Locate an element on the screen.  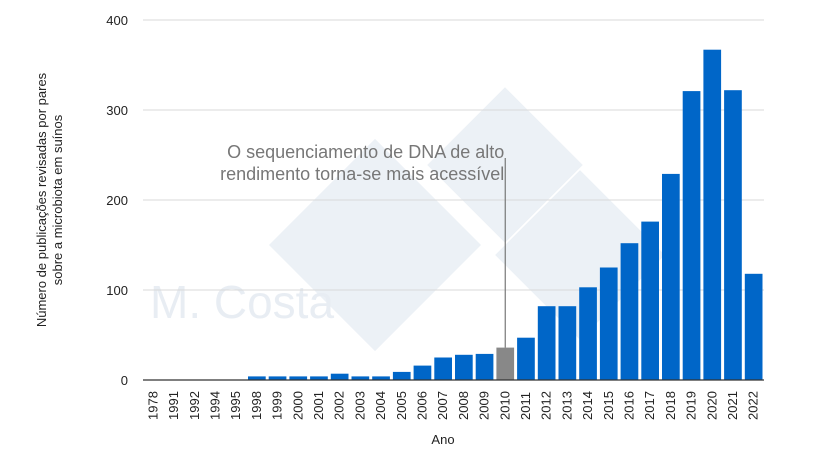
x-tick-label: 2020 is located at coordinates (711, 405).